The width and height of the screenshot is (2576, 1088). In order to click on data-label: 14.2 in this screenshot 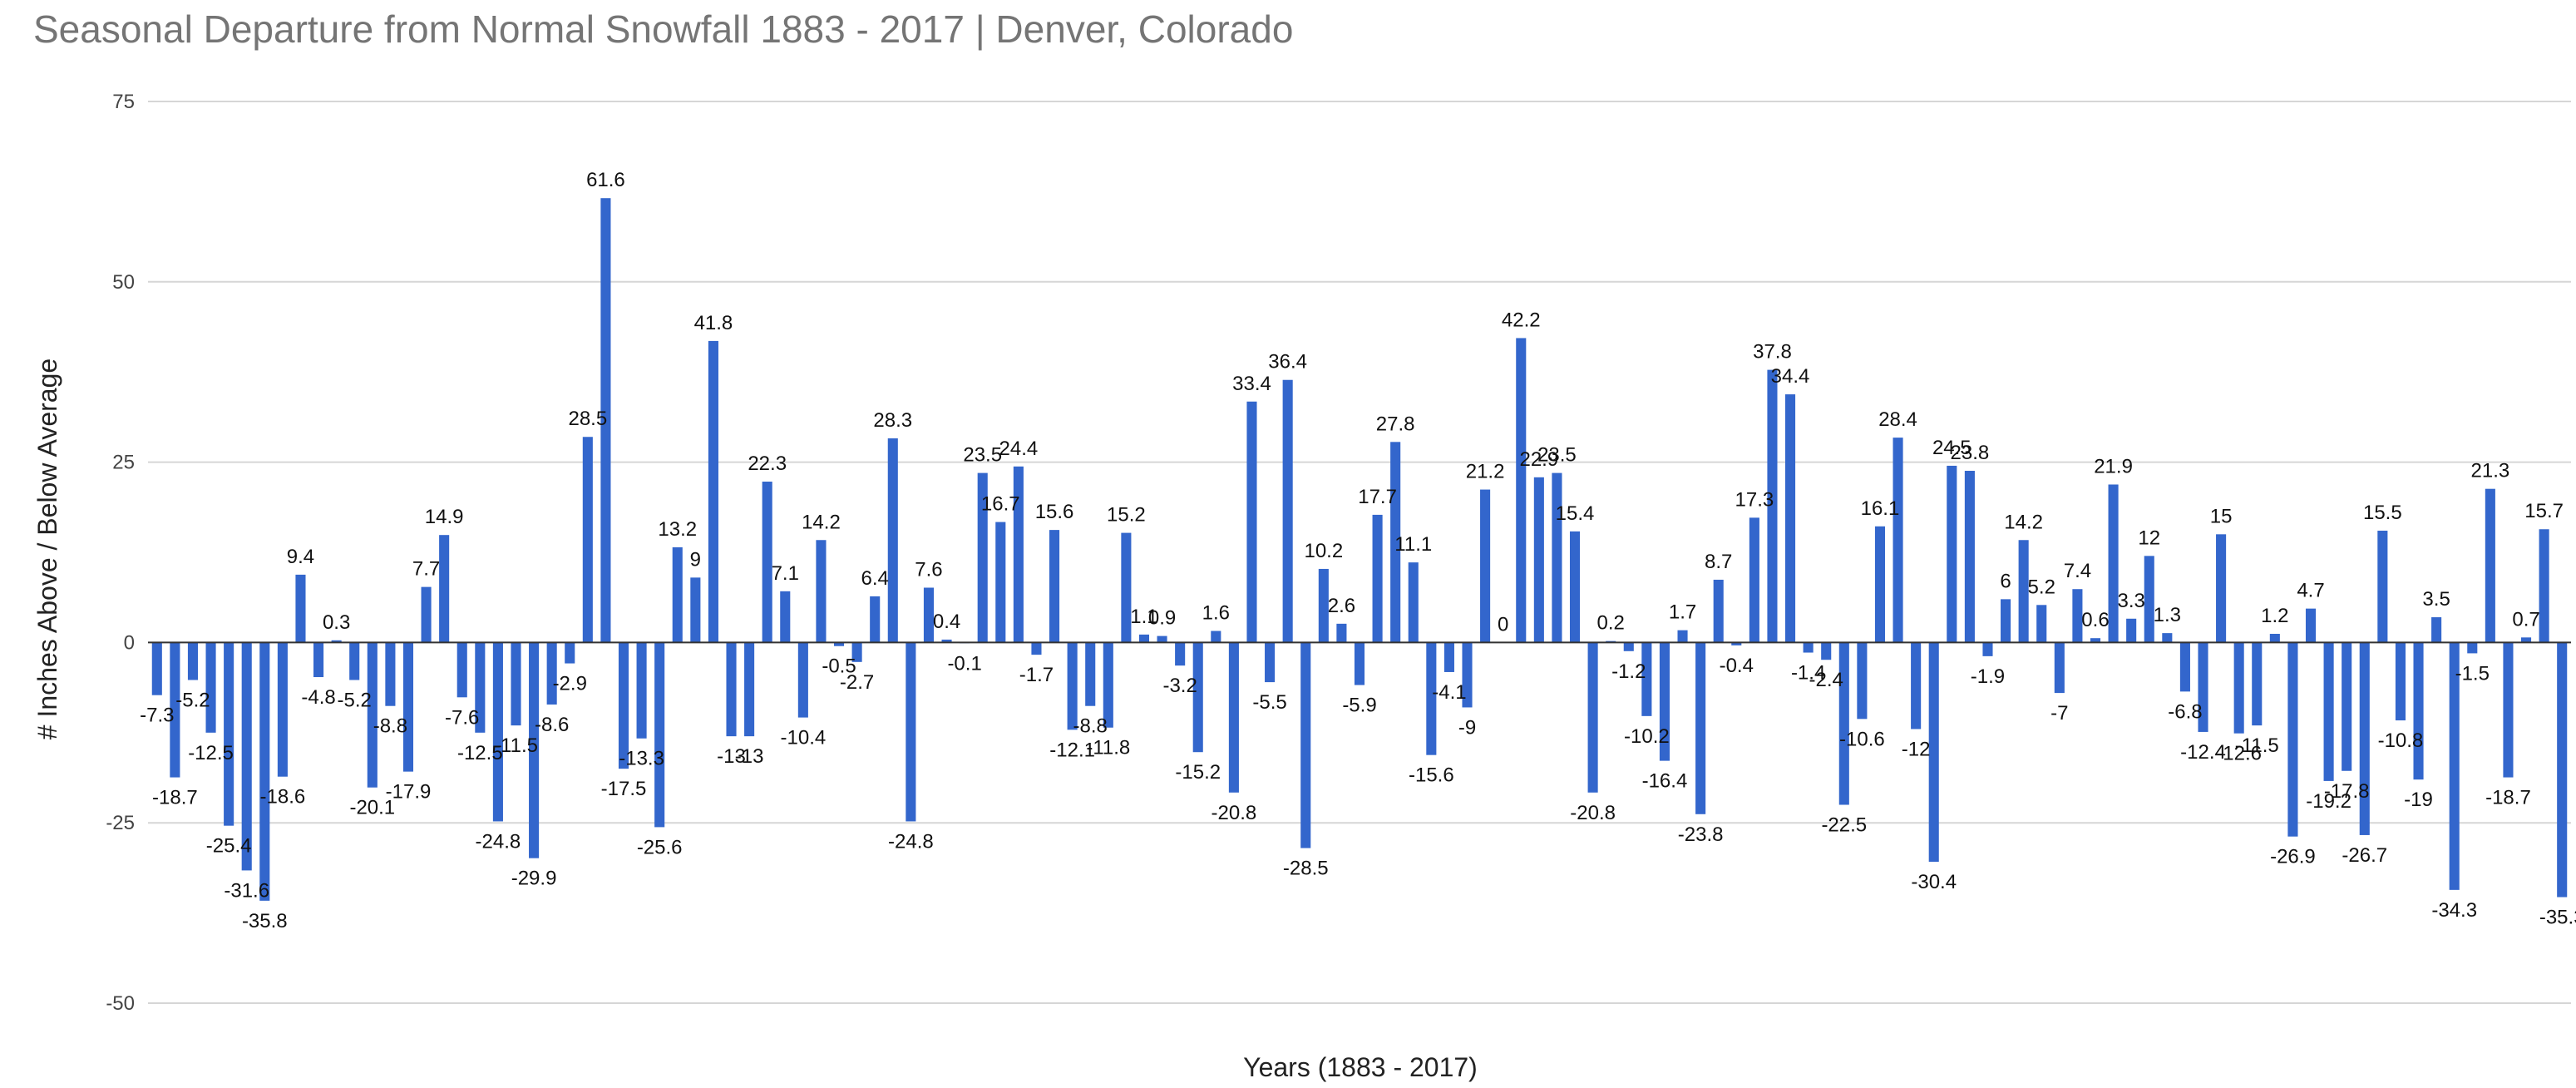, I will do `click(2023, 522)`.